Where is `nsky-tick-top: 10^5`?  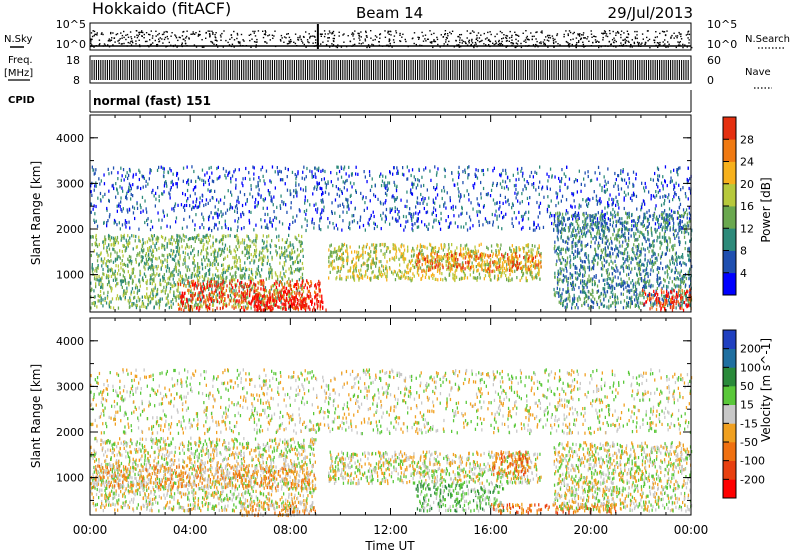 nsky-tick-top: 10^5 is located at coordinates (71, 24).